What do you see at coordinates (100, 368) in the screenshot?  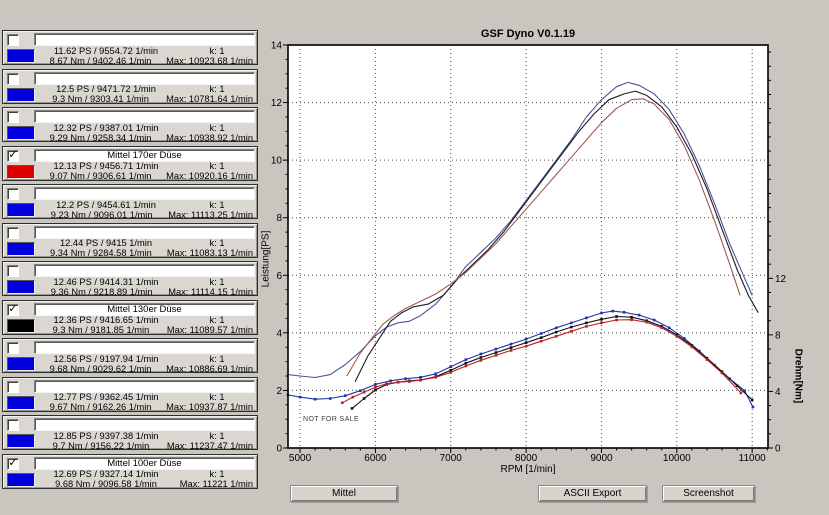 I see `run-nm-value: 9.68 Nm / 9029.62 1/min` at bounding box center [100, 368].